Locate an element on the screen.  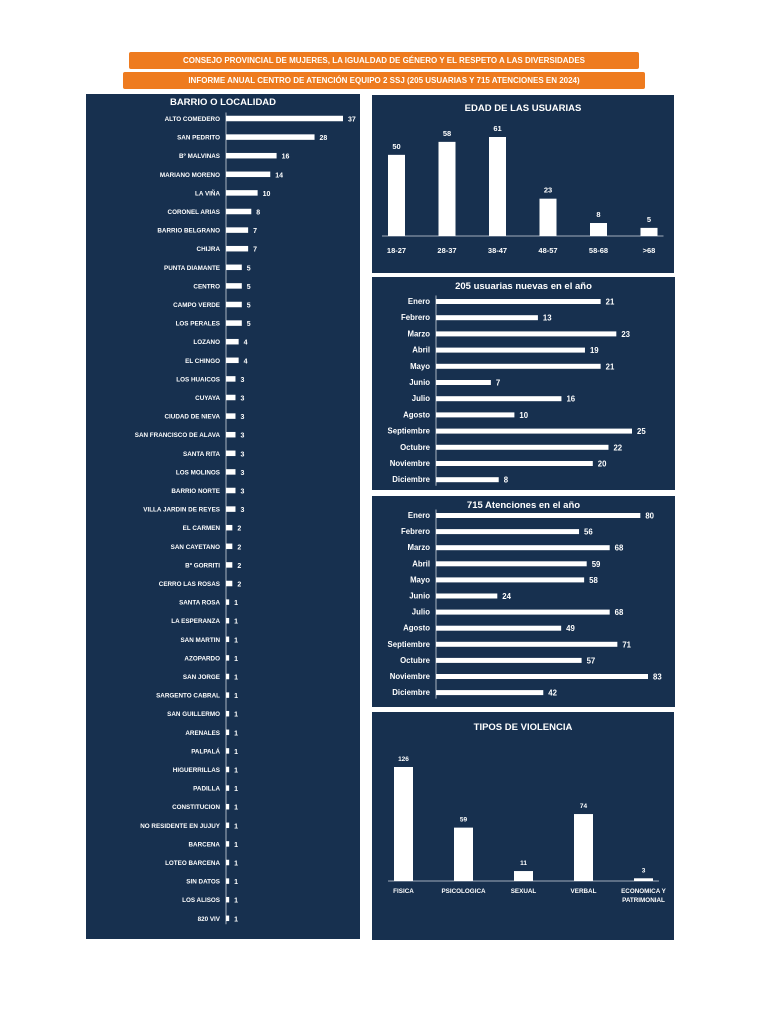
barrio-category-label: PUNTA DIAMANTE is located at coordinates (192, 268).